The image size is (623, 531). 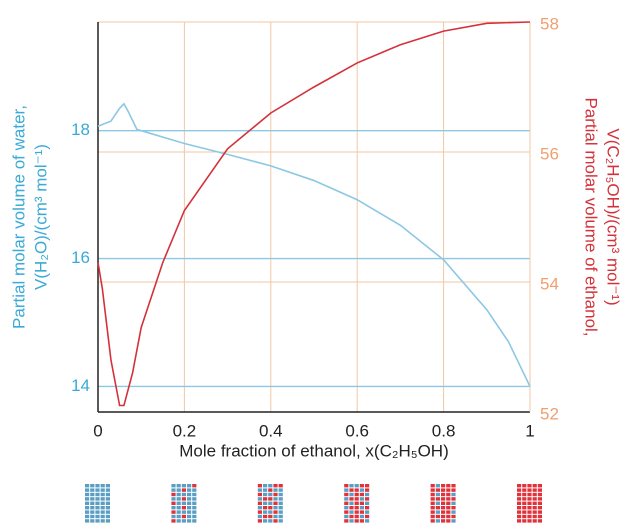 What do you see at coordinates (591, 216) in the screenshot?
I see `y2-axis-label: Partial molar volume of ethanol,` at bounding box center [591, 216].